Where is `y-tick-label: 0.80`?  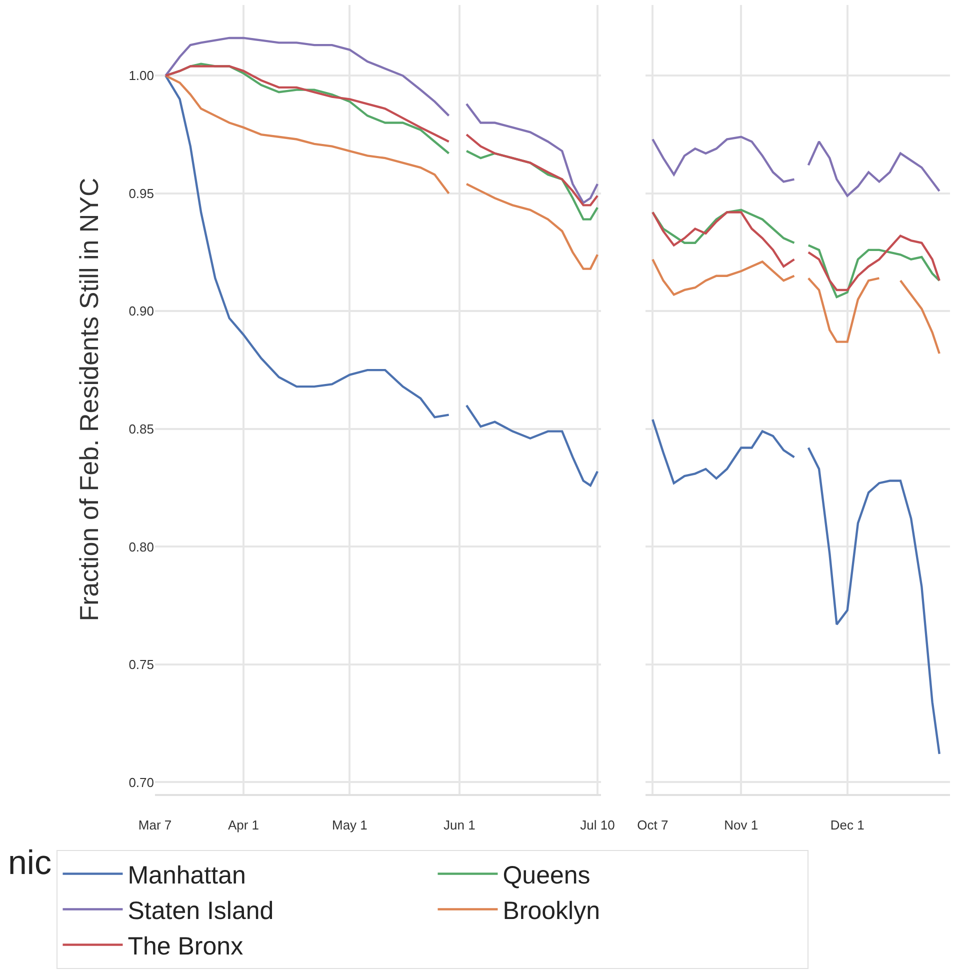 y-tick-label: 0.80 is located at coordinates (141, 546).